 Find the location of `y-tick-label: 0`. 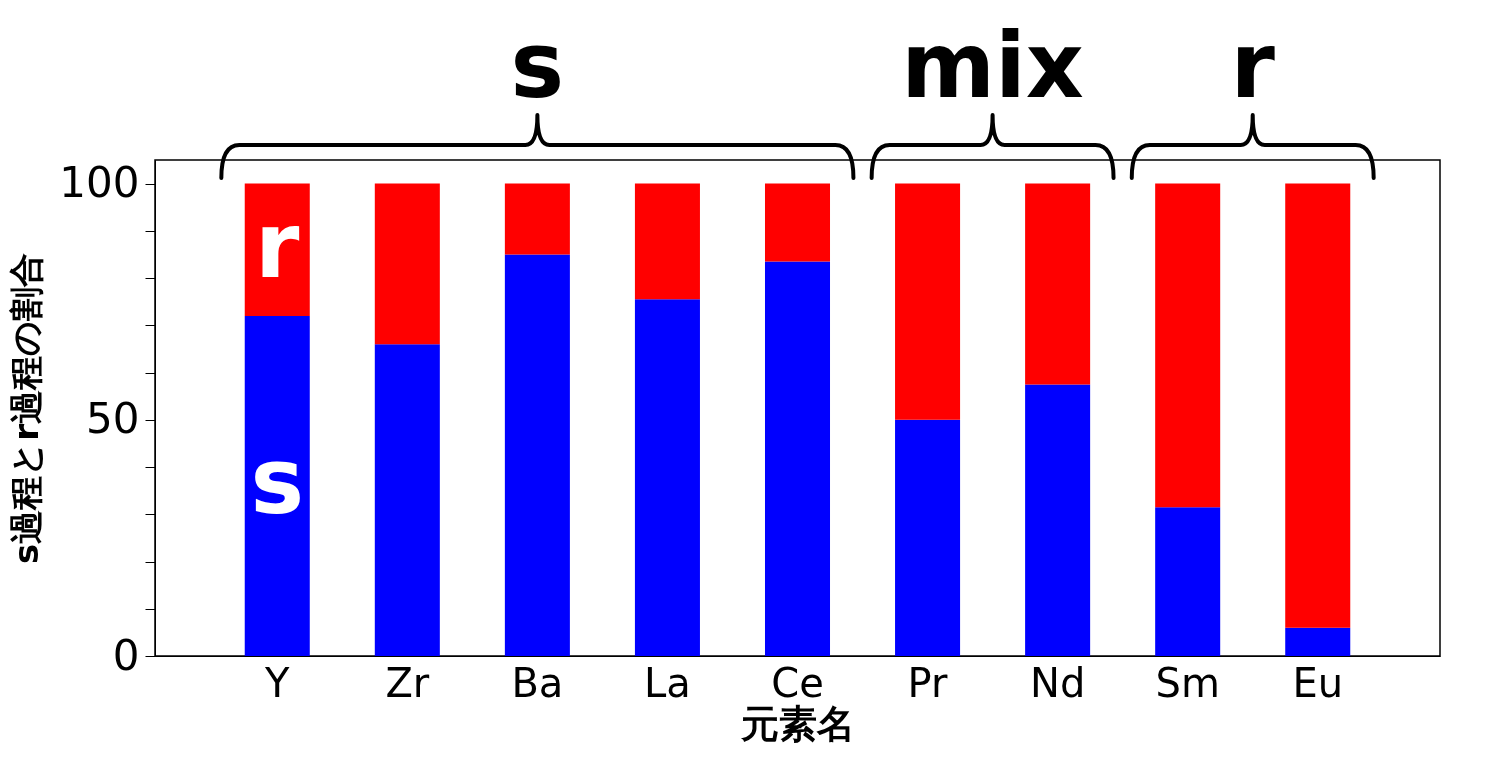

y-tick-label: 0 is located at coordinates (126, 655).